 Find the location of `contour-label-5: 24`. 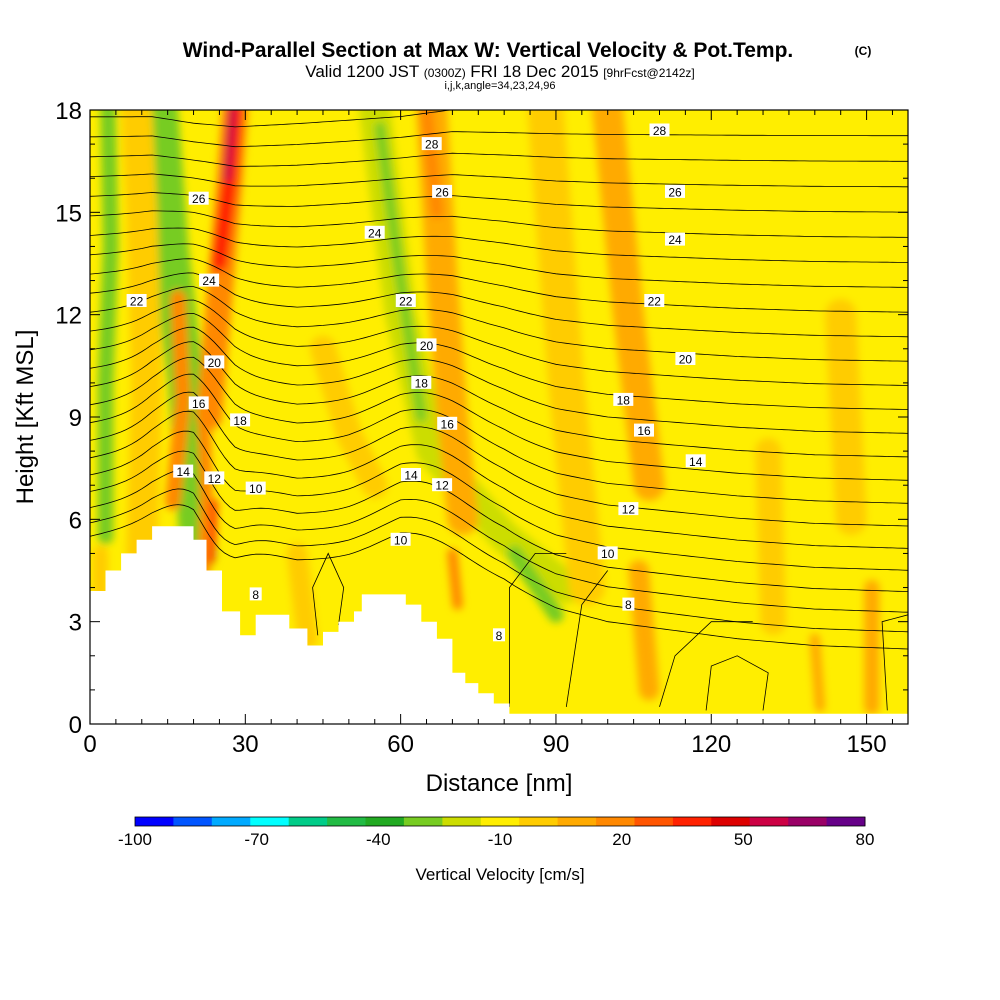

contour-label-5: 24 is located at coordinates (374, 232).